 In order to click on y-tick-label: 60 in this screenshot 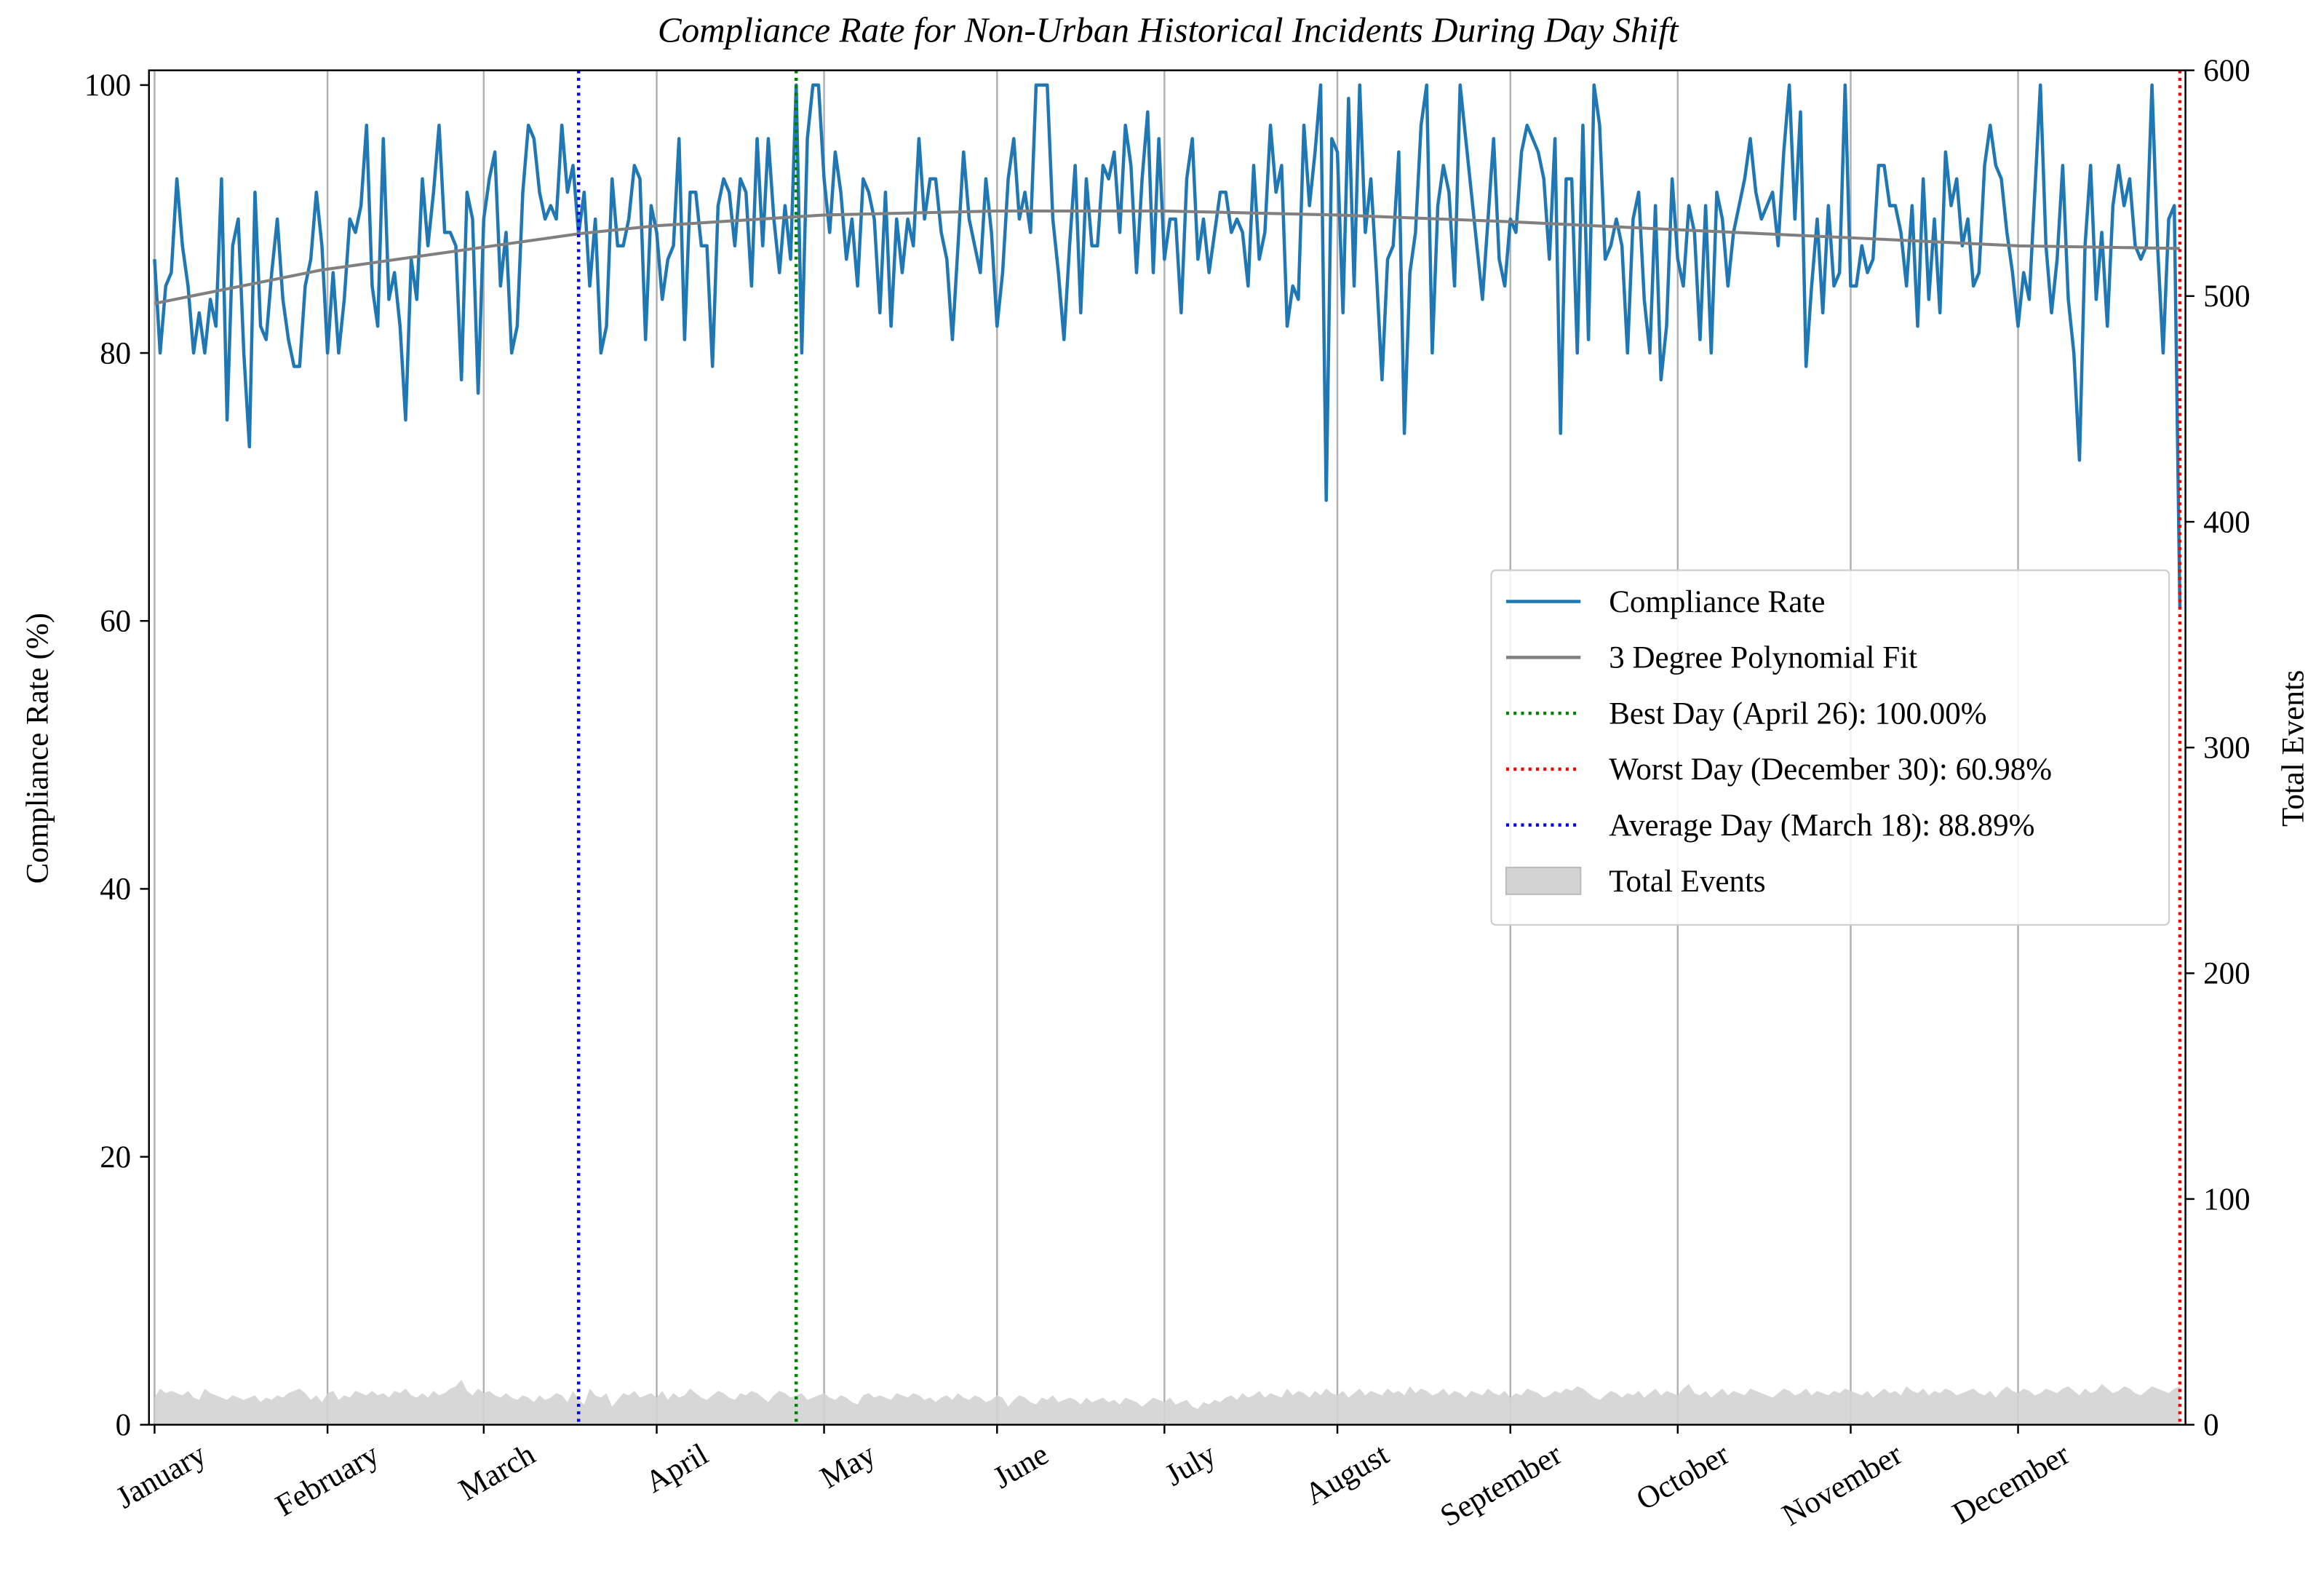, I will do `click(115, 622)`.